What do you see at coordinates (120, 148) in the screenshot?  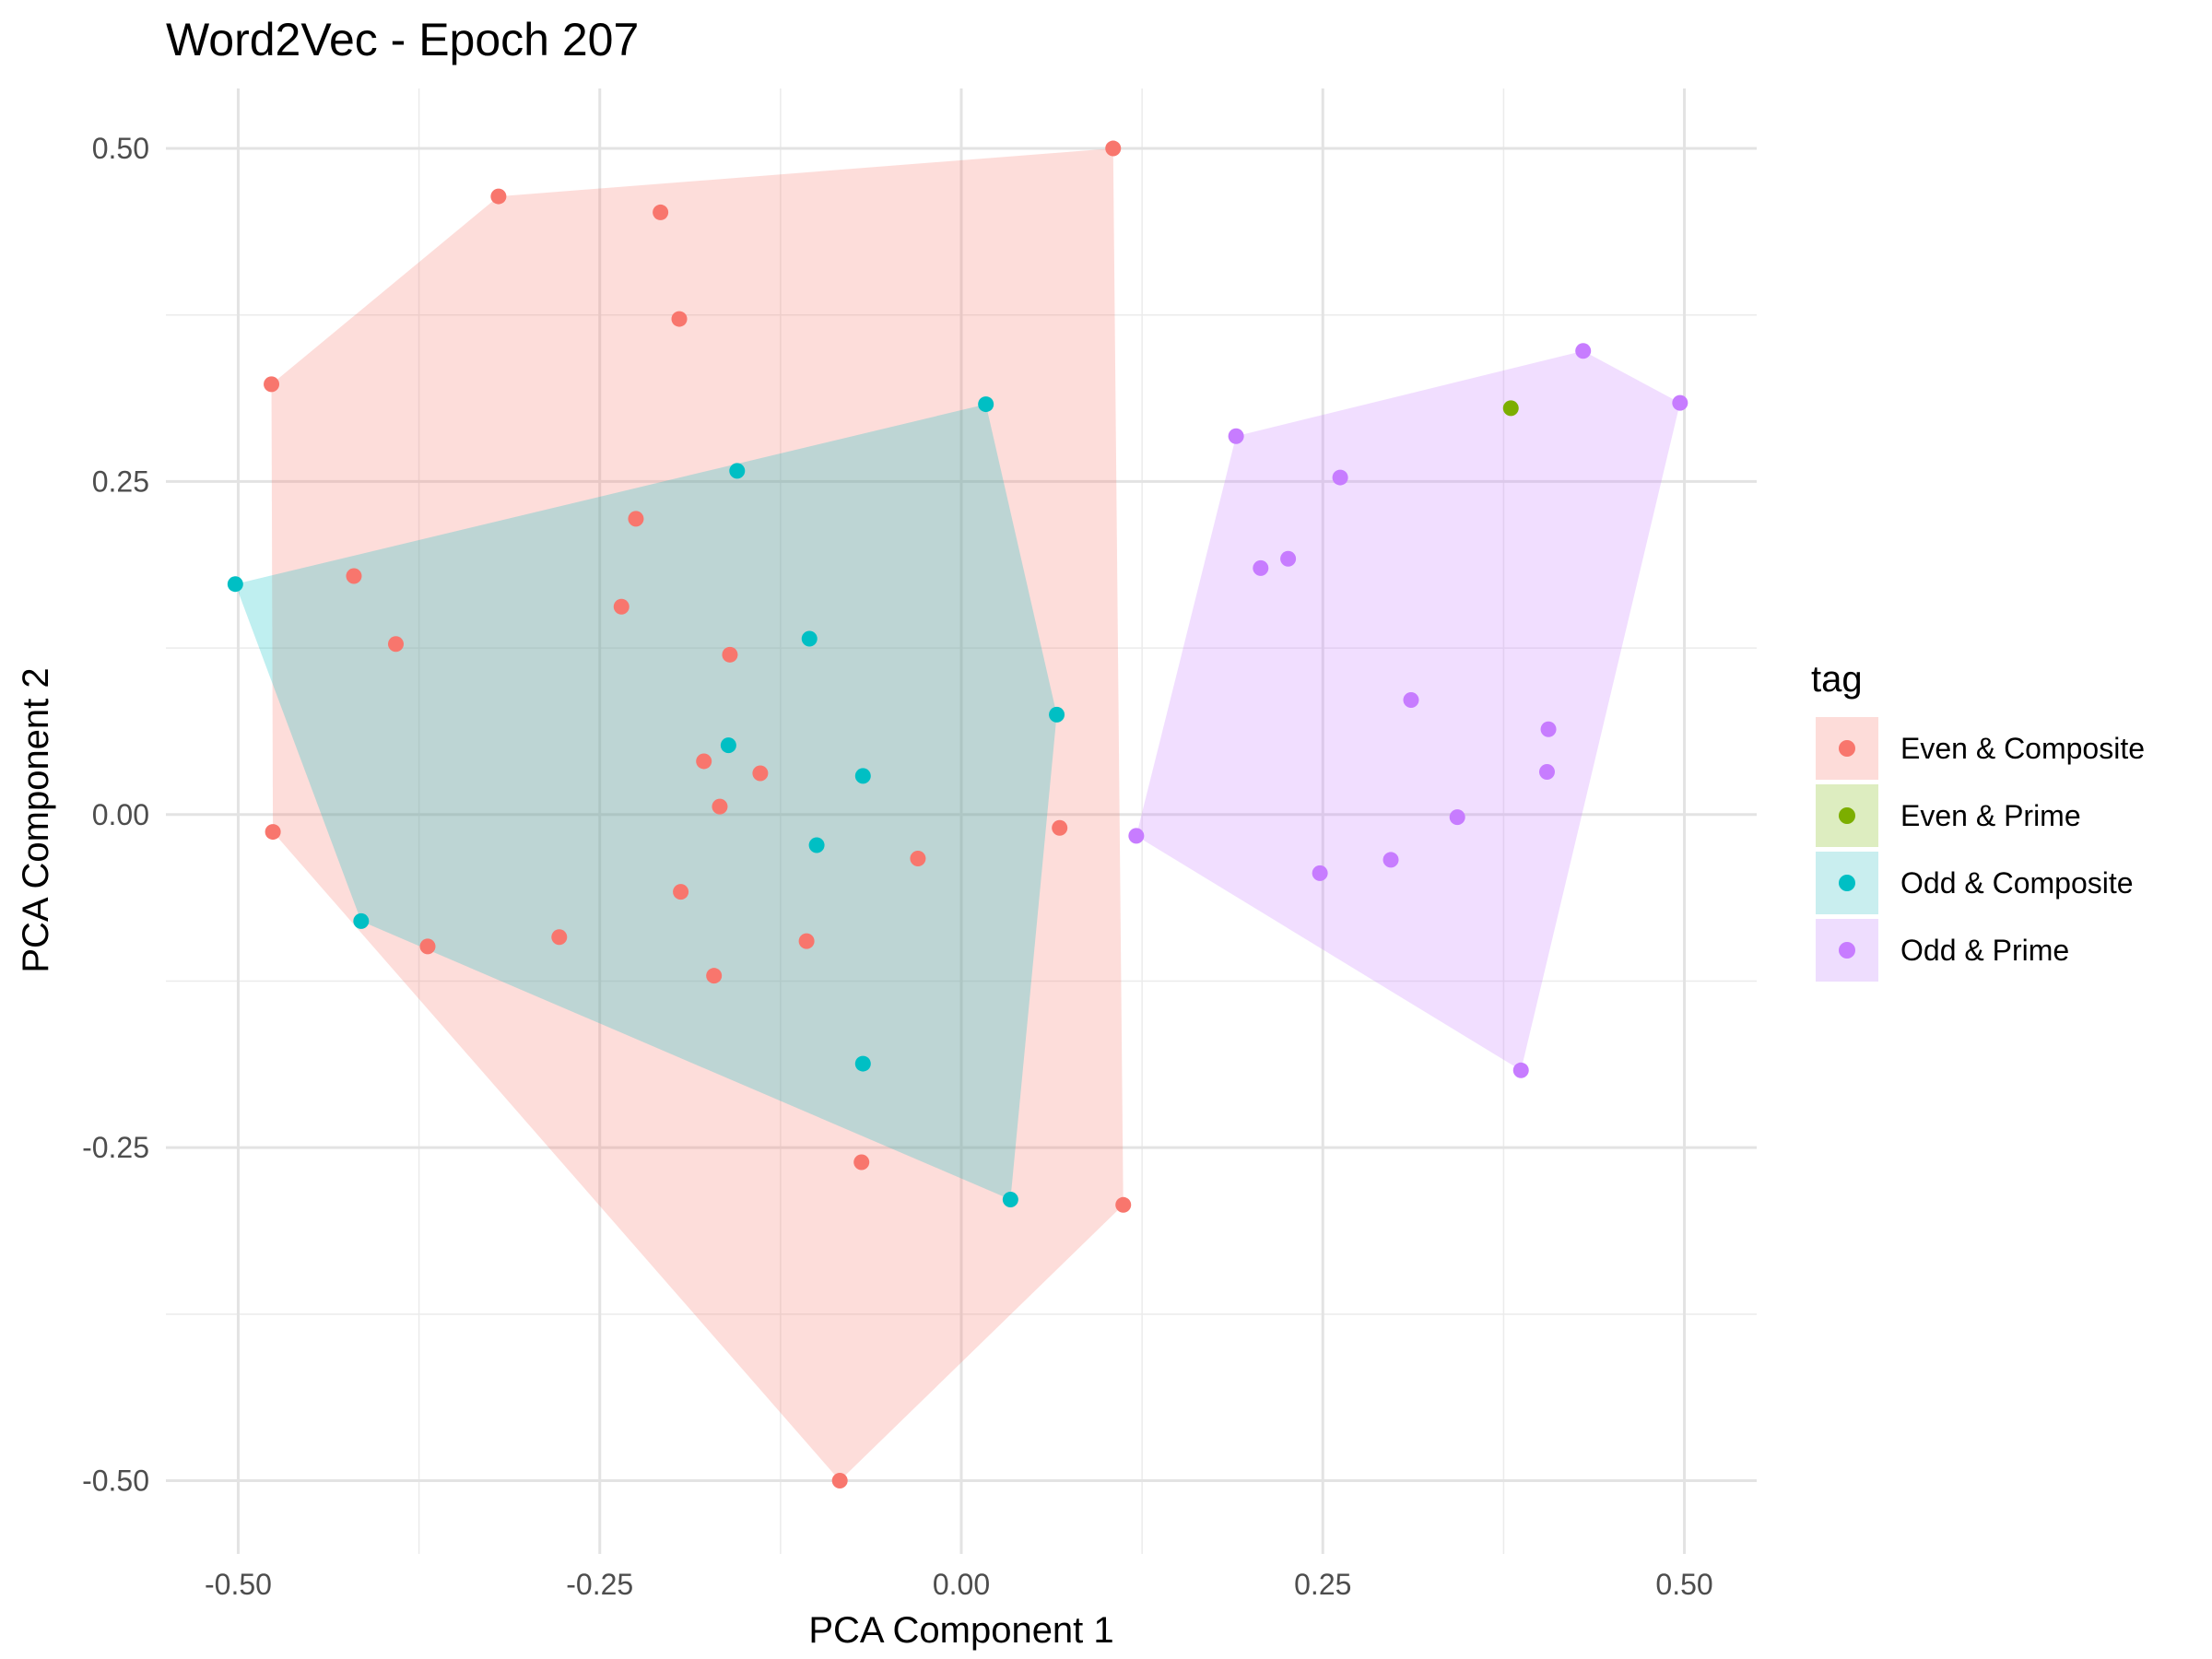 I see `y-tick-label: 0.50` at bounding box center [120, 148].